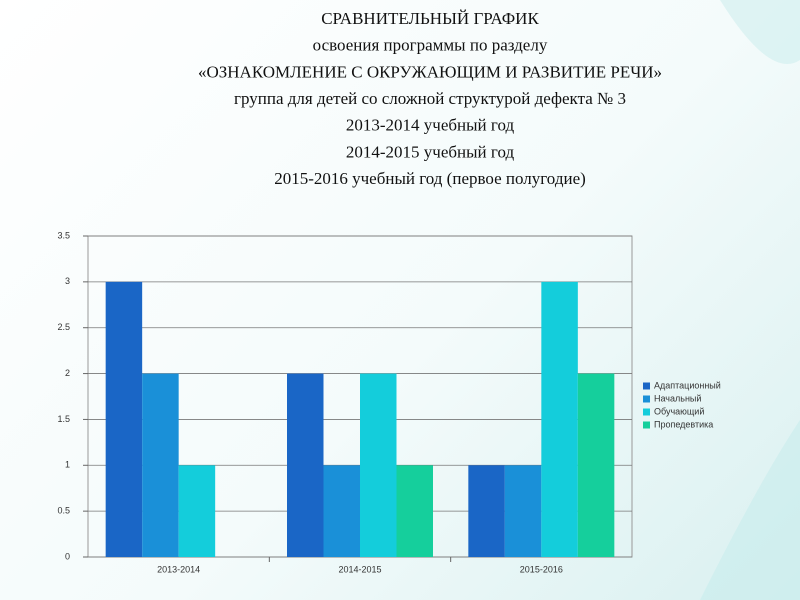  I want to click on legend-label: Начальный, so click(677, 398).